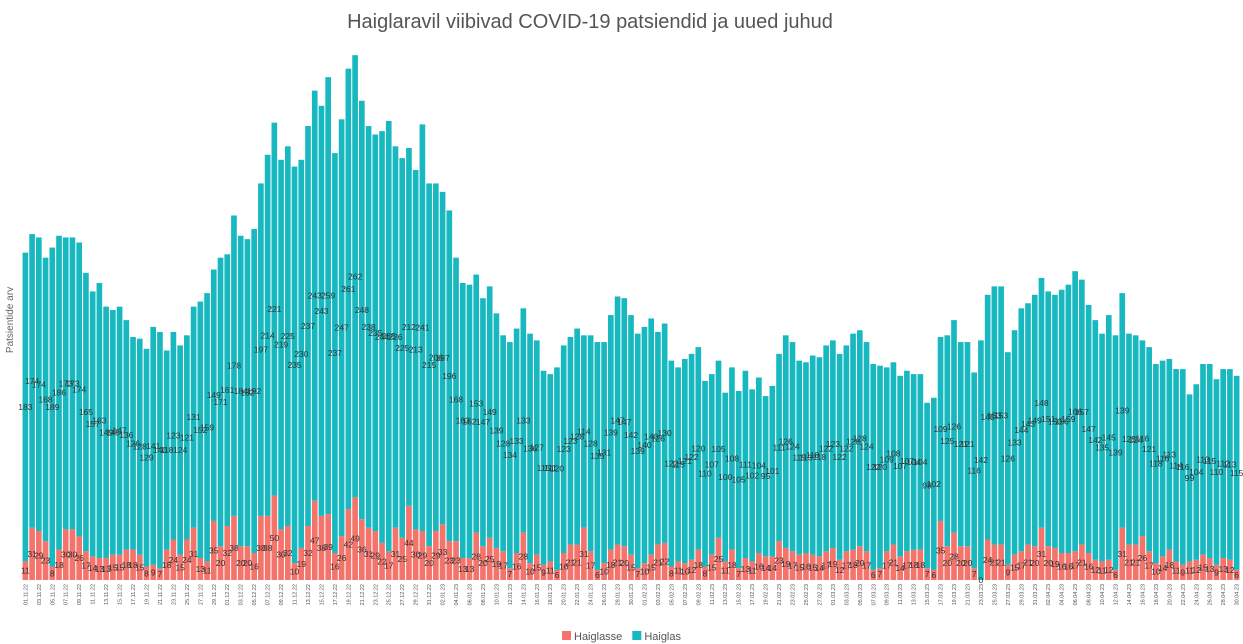 The image size is (1243, 644). I want to click on x-tick-label: 17.11.22, so click(134, 594).